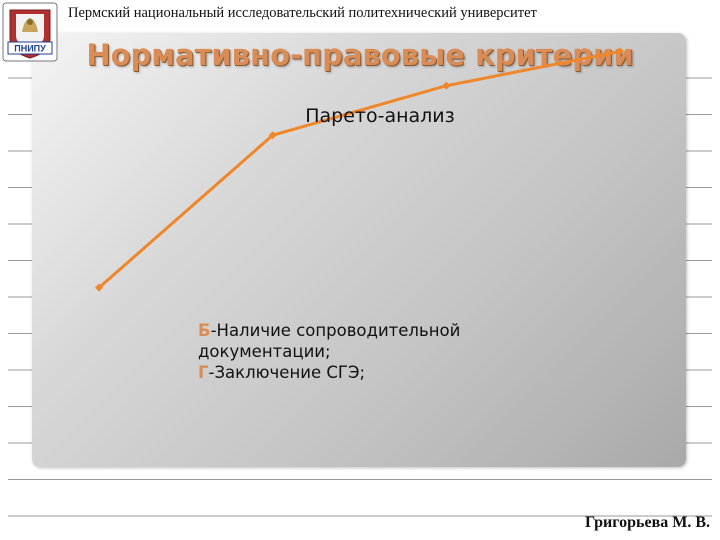 Image resolution: width=720 pixels, height=540 pixels. I want to click on logo-text: ПНИПУ, so click(30, 49).